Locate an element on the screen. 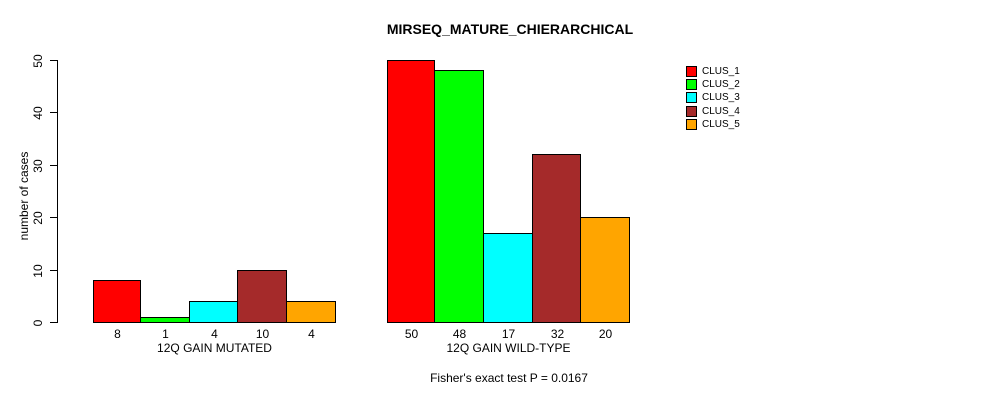 This screenshot has width=990, height=400. bar-value-label: 10 is located at coordinates (262, 334).